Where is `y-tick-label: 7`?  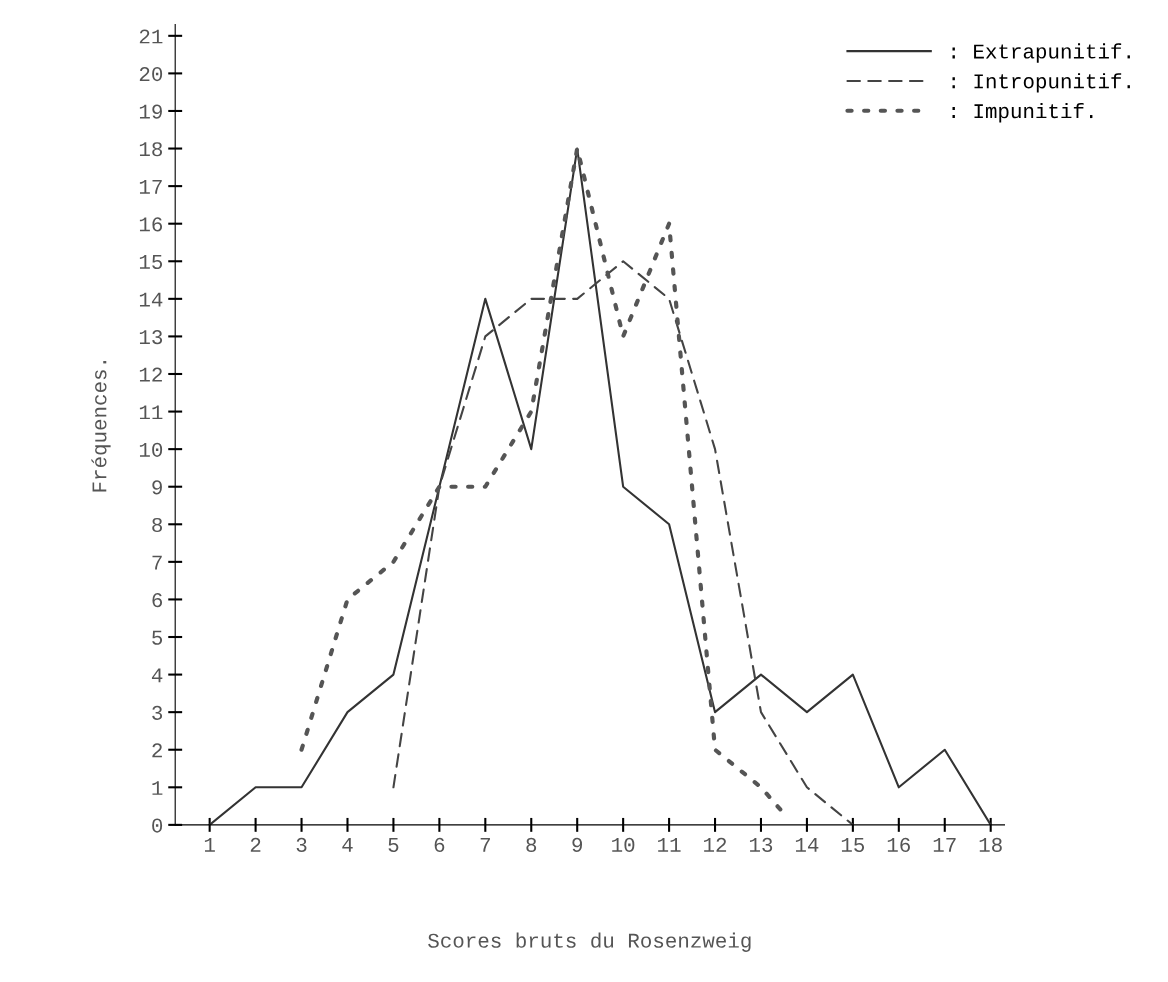 y-tick-label: 7 is located at coordinates (157, 562).